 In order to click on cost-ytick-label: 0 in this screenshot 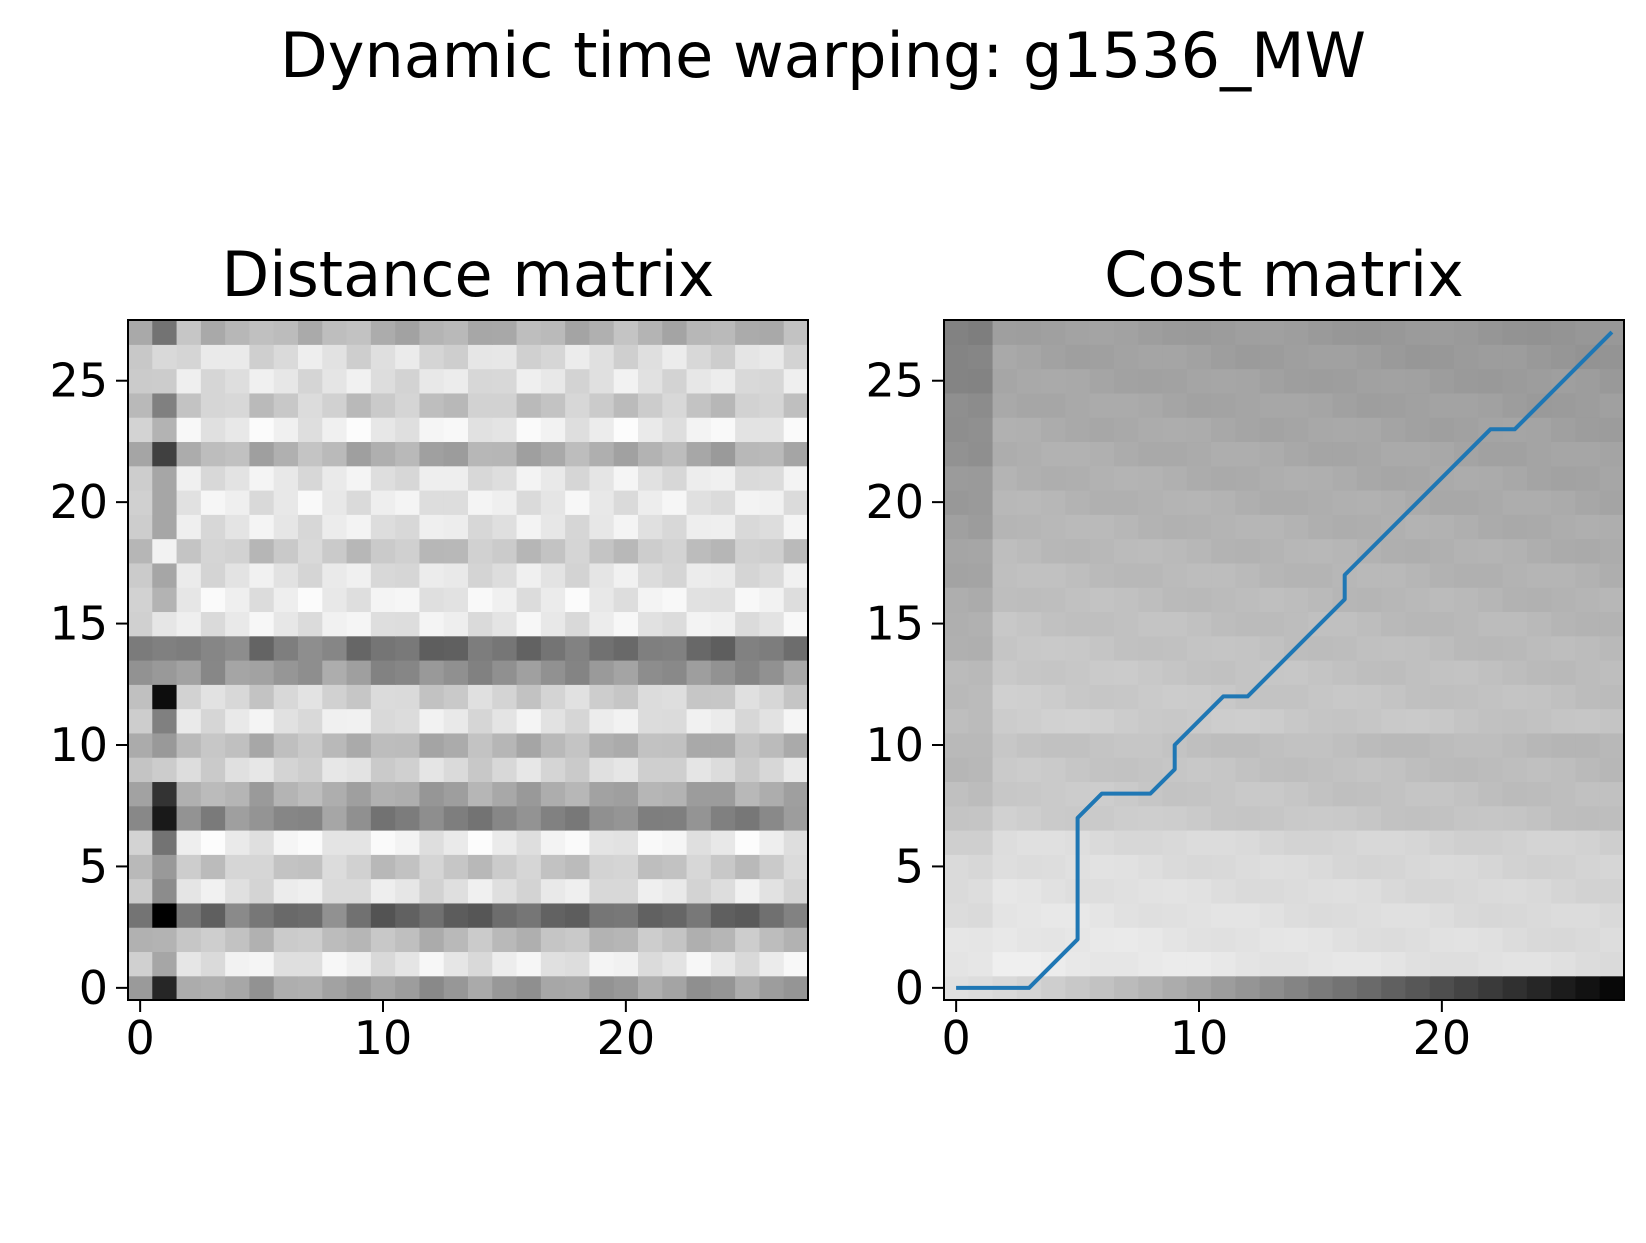, I will do `click(909, 988)`.